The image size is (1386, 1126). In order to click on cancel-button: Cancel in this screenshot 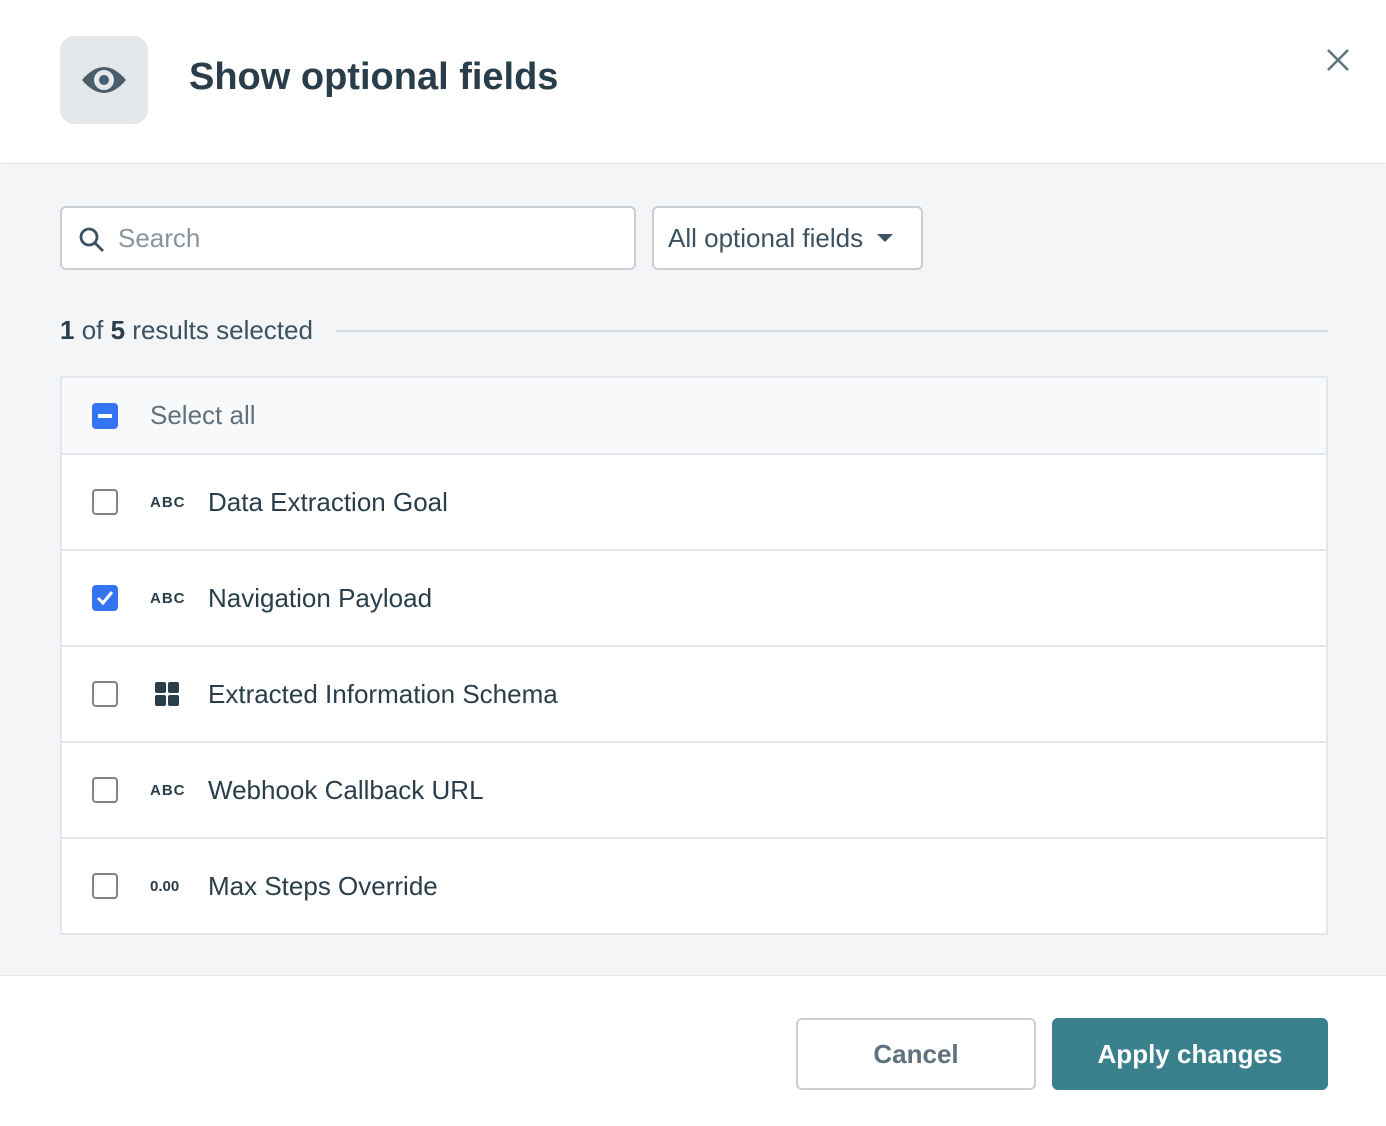, I will do `click(916, 1054)`.